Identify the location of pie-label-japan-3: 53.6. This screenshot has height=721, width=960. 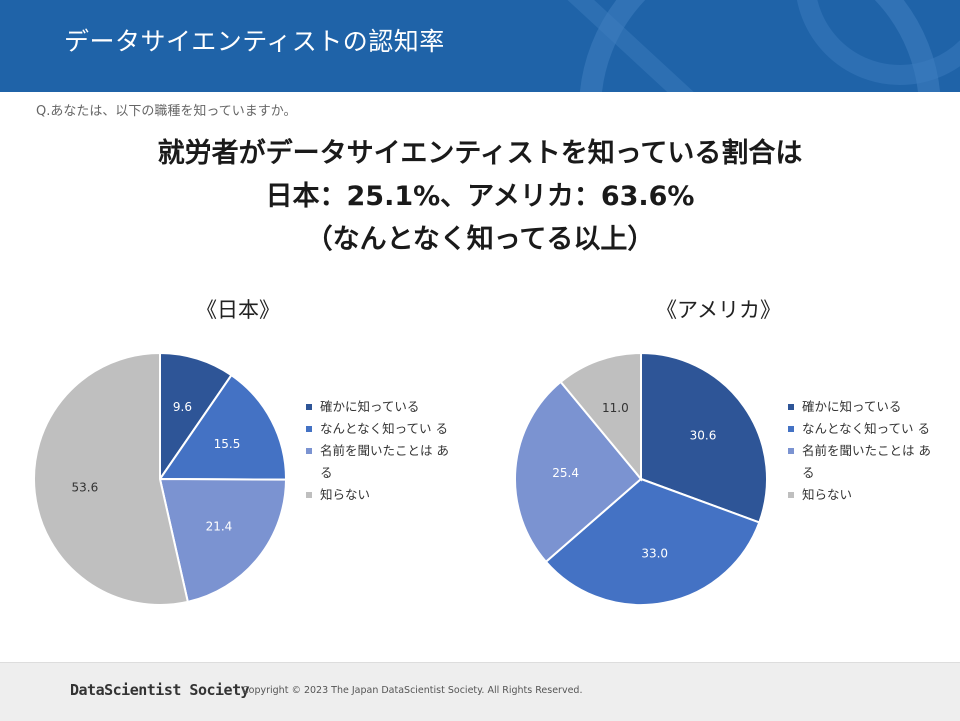
(85, 487).